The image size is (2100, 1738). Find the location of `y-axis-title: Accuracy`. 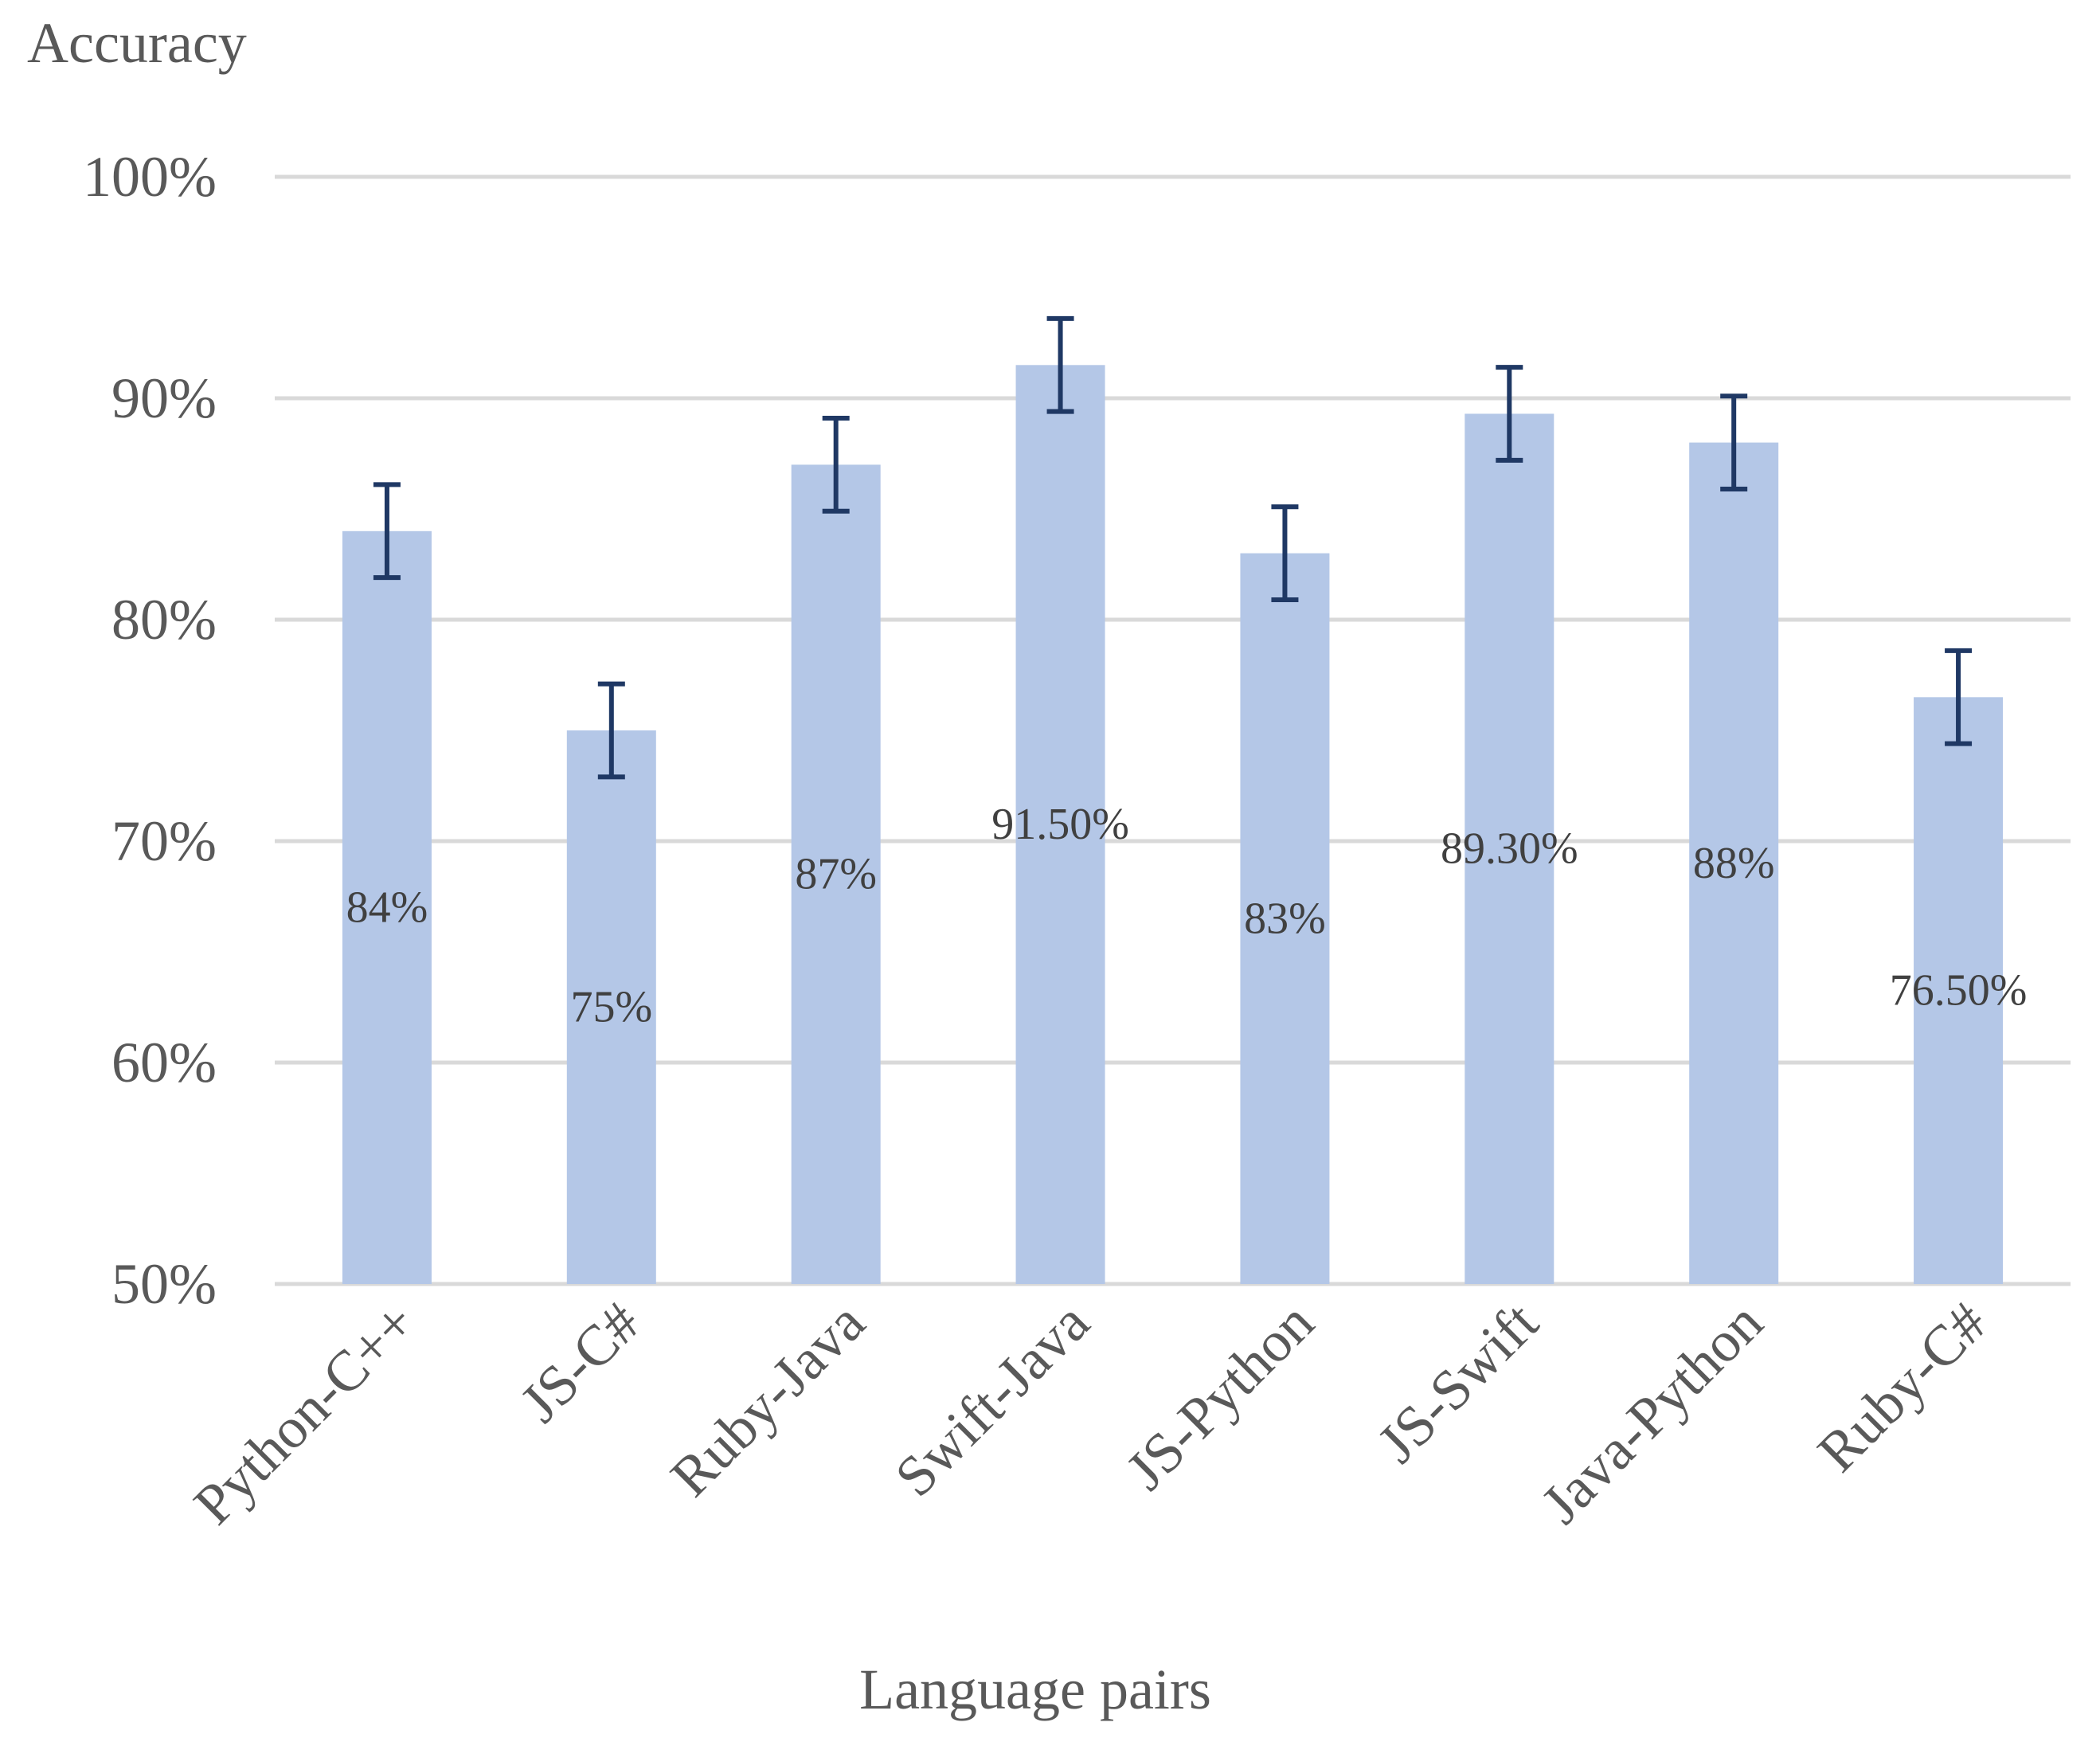

y-axis-title: Accuracy is located at coordinates (137, 43).